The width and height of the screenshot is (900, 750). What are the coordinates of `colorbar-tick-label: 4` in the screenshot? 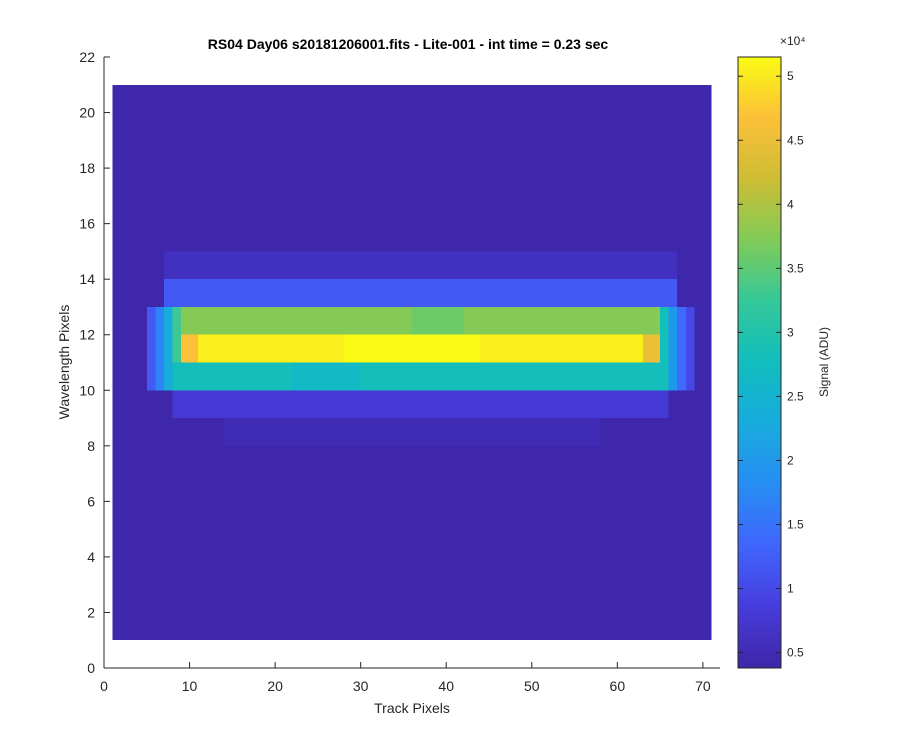 It's located at (790, 204).